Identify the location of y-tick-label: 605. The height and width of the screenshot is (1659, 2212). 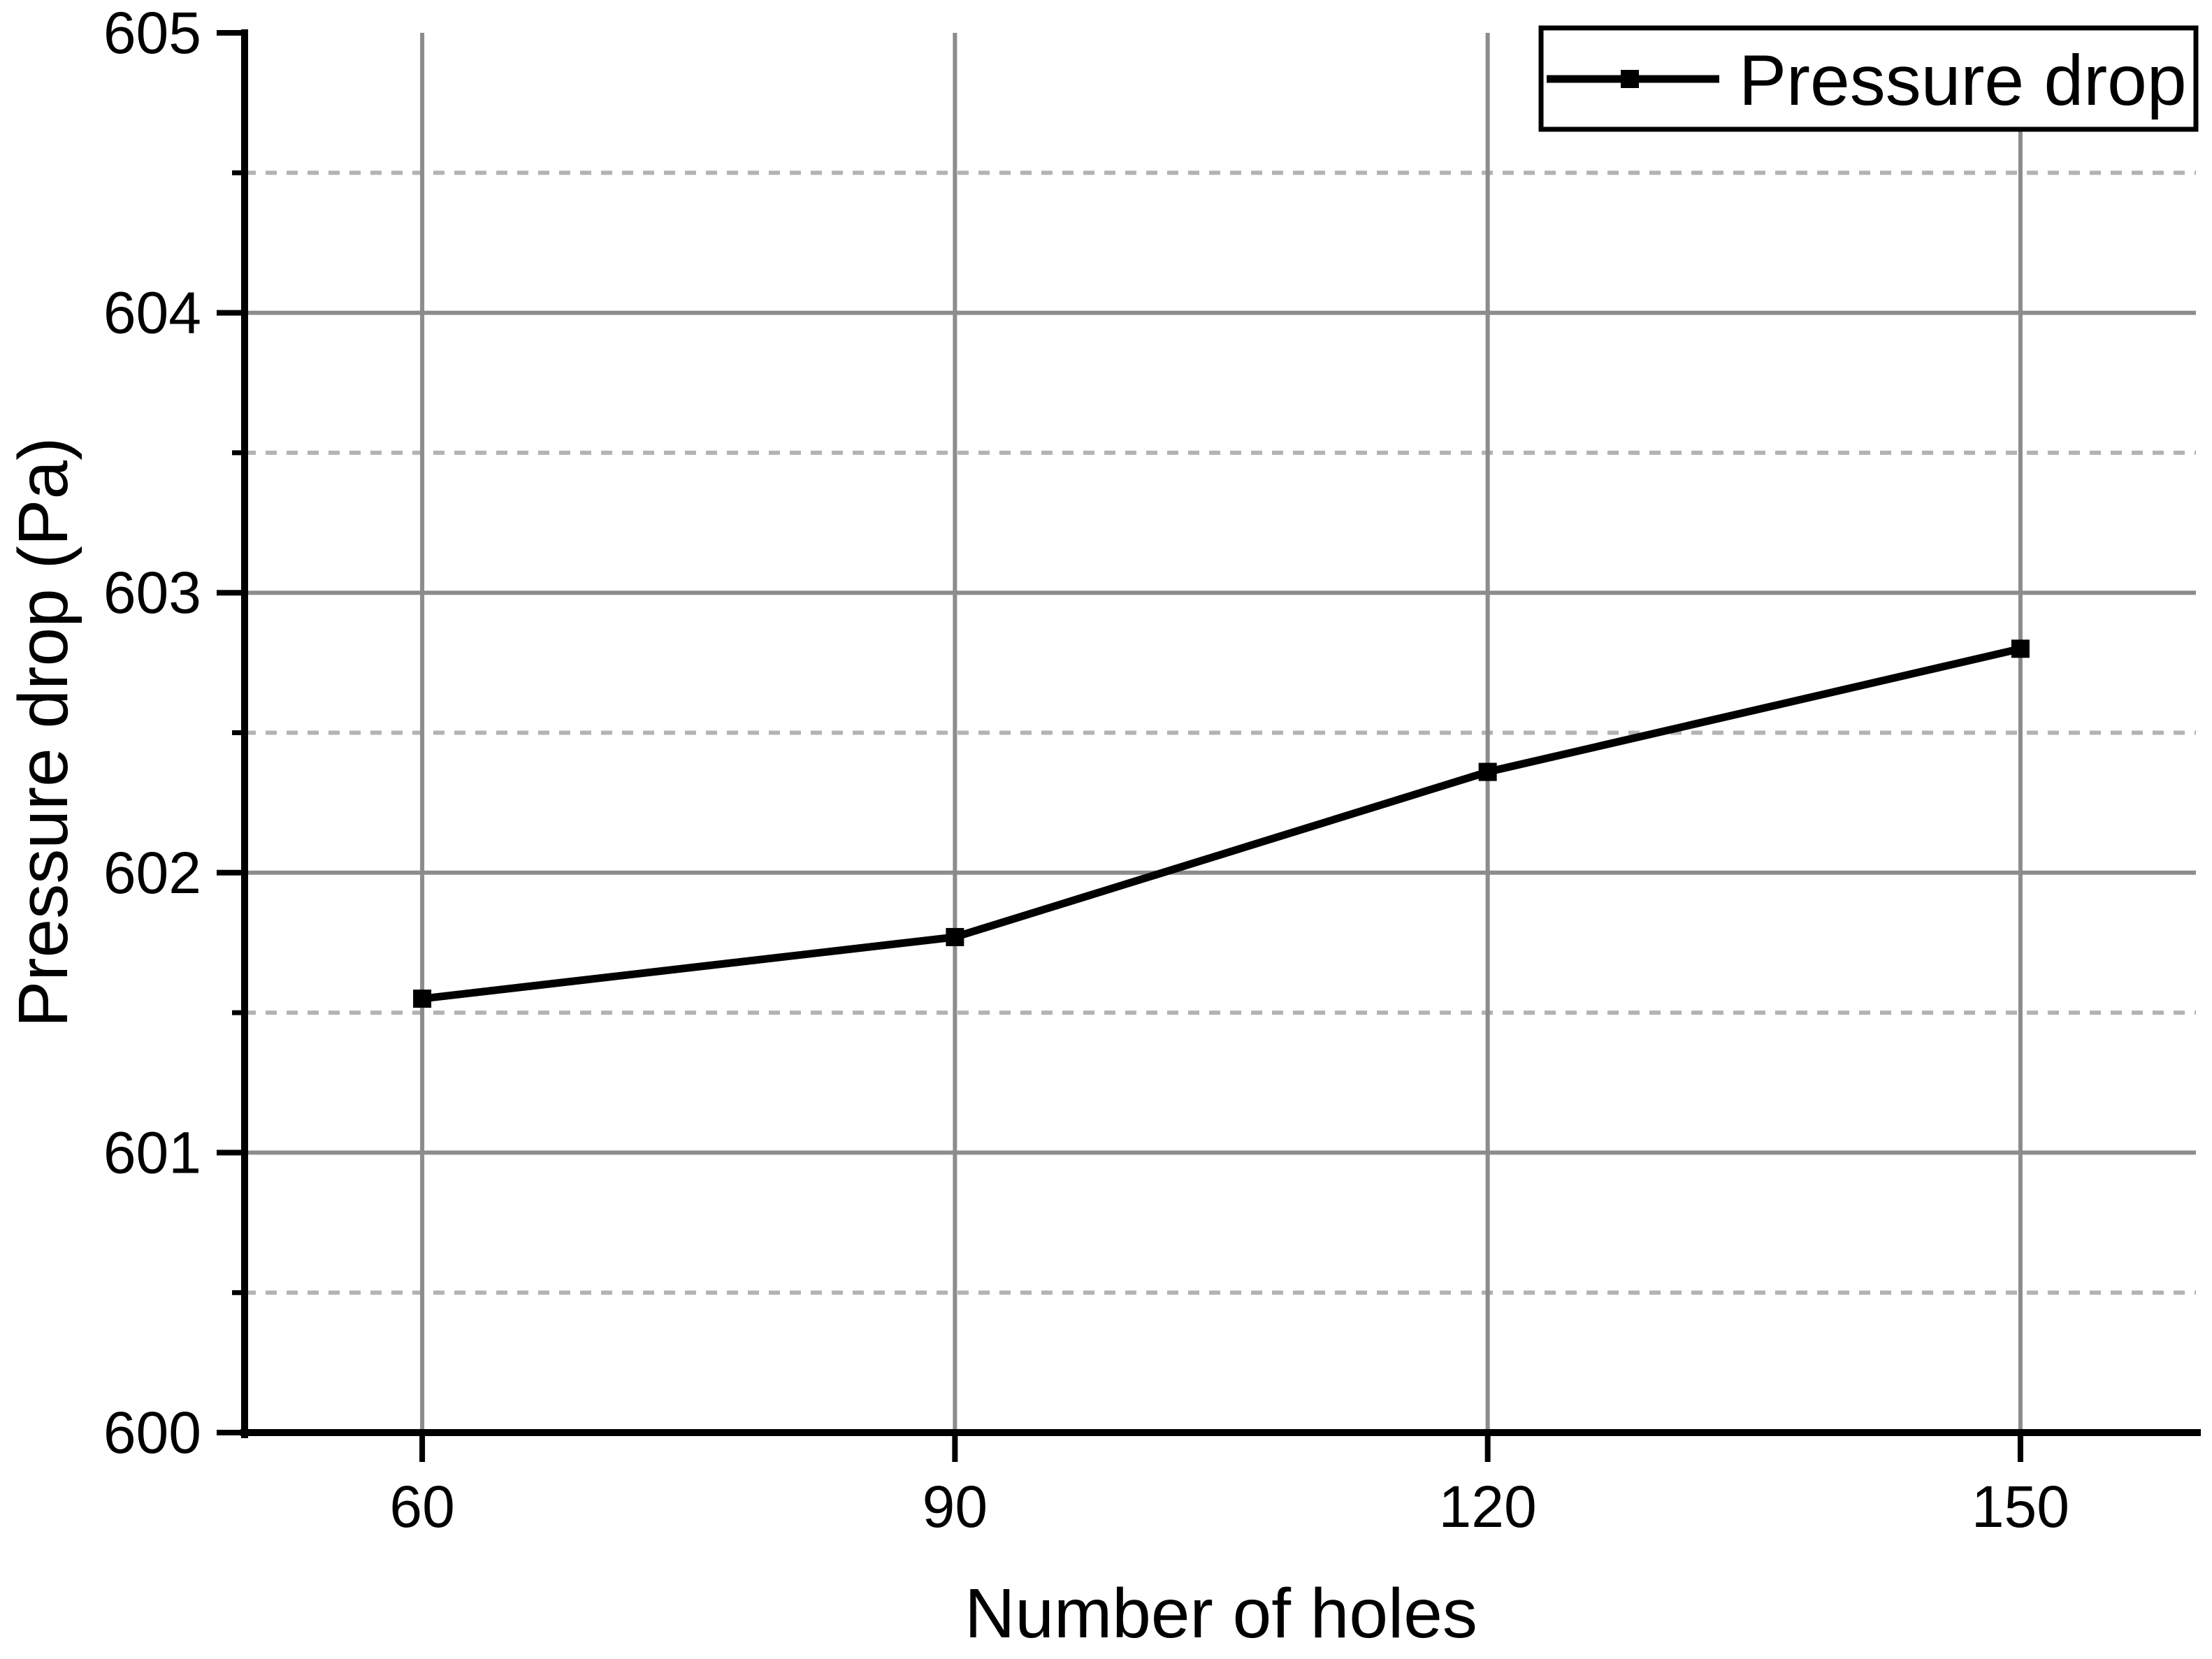
(152, 33).